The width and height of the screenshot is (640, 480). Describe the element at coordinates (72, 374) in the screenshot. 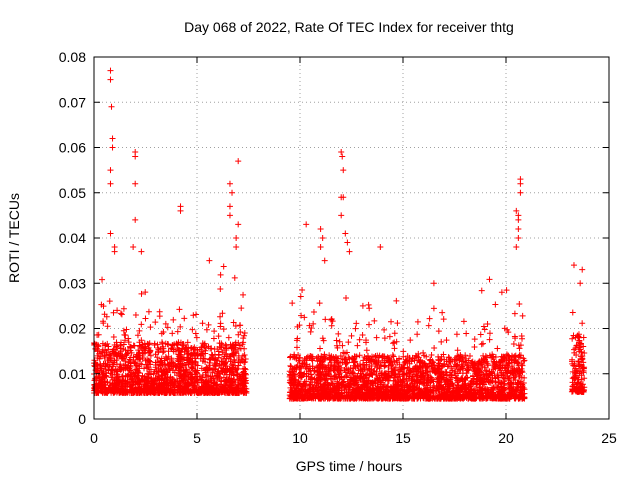

I see `y-tick-label: 0.01` at that location.